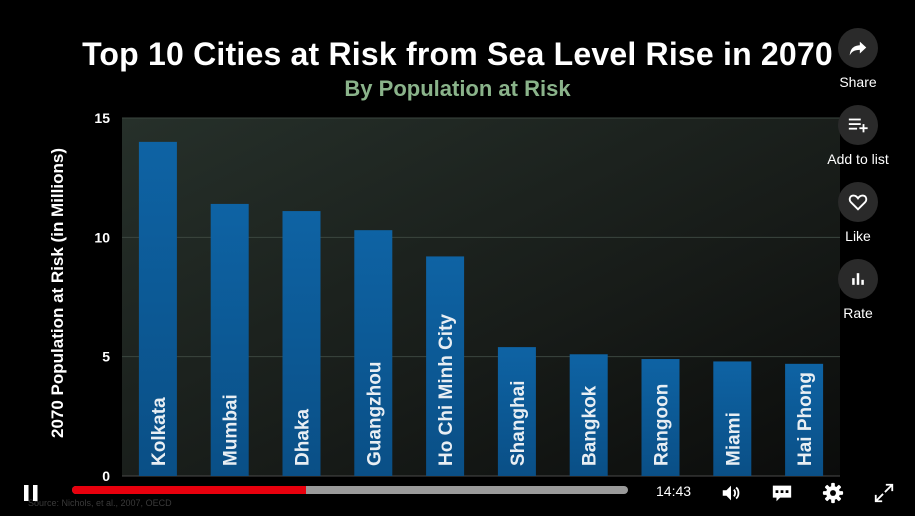  I want to click on like-button: Like, so click(858, 213).